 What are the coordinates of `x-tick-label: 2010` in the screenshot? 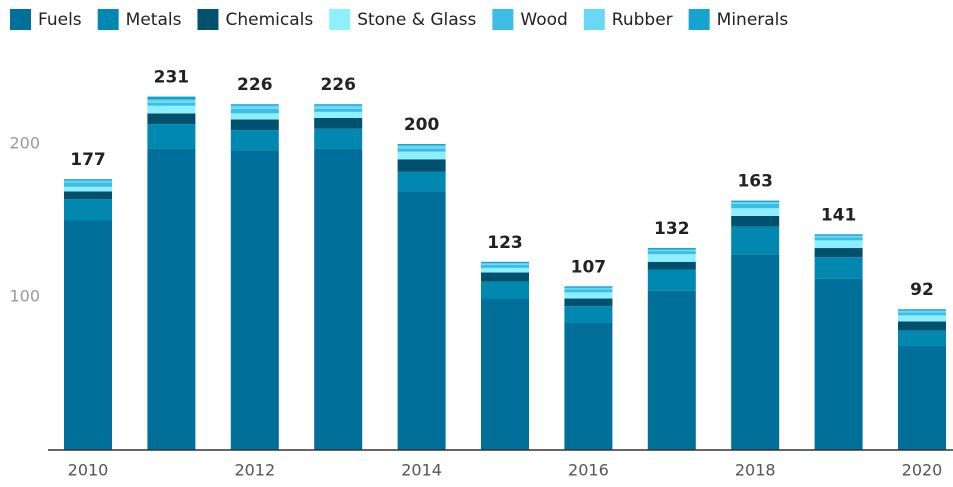 It's located at (88, 470).